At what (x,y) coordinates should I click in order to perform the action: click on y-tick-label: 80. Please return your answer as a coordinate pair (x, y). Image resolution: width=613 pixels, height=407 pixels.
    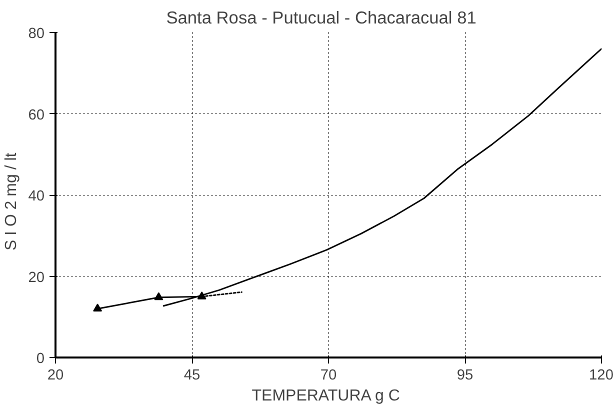
    Looking at the image, I should click on (36, 34).